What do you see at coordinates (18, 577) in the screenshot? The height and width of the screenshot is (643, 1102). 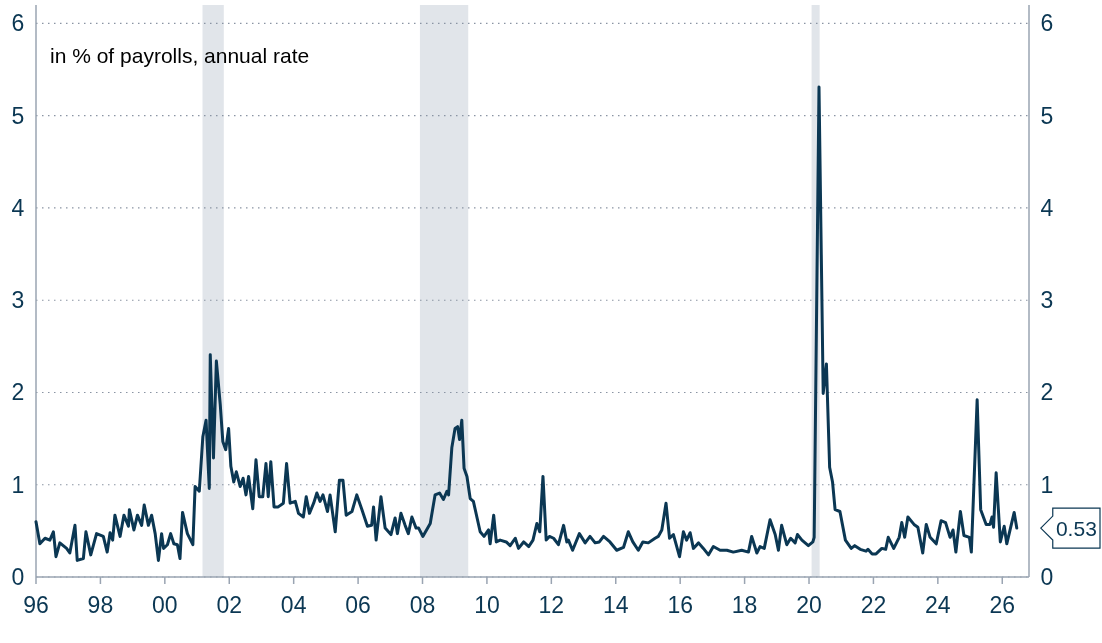 I see `y-tick-label: 0` at bounding box center [18, 577].